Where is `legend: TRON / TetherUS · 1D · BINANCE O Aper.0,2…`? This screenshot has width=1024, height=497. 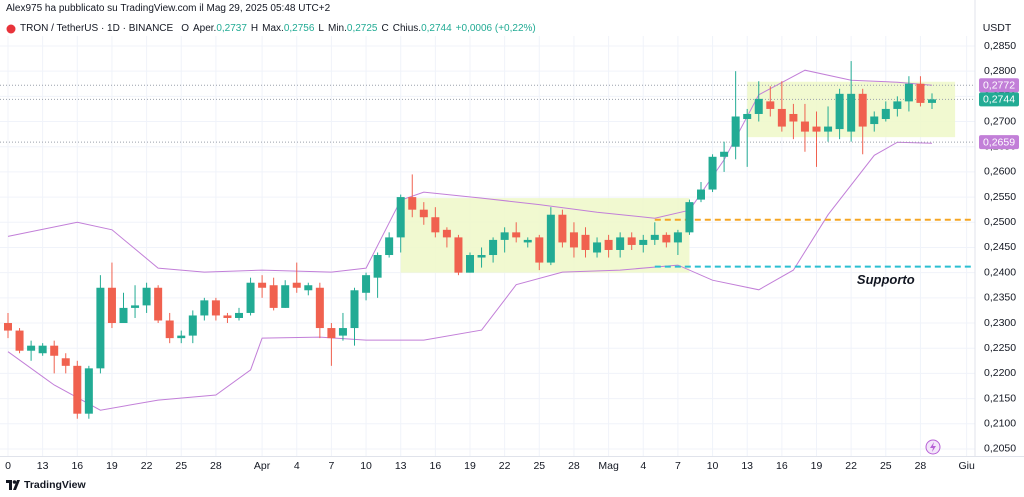 legend: TRON / TetherUS · 1D · BINANCE O Aper.0,2… is located at coordinates (271, 28).